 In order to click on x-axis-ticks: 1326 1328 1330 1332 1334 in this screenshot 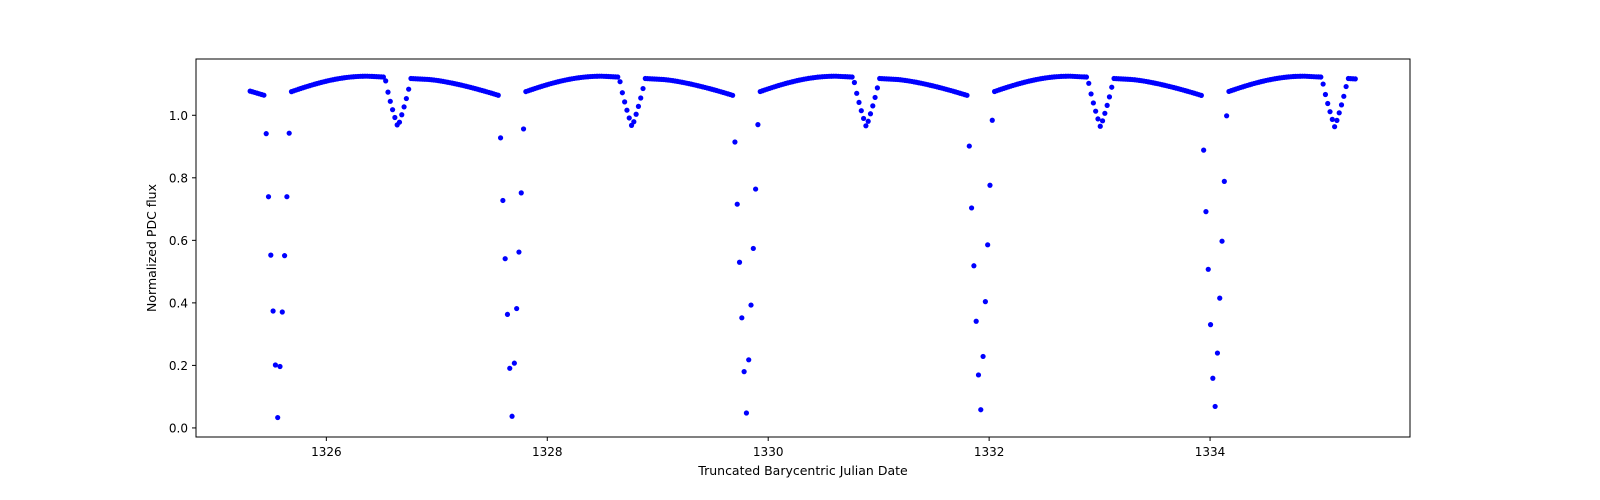, I will do `click(768, 448)`.